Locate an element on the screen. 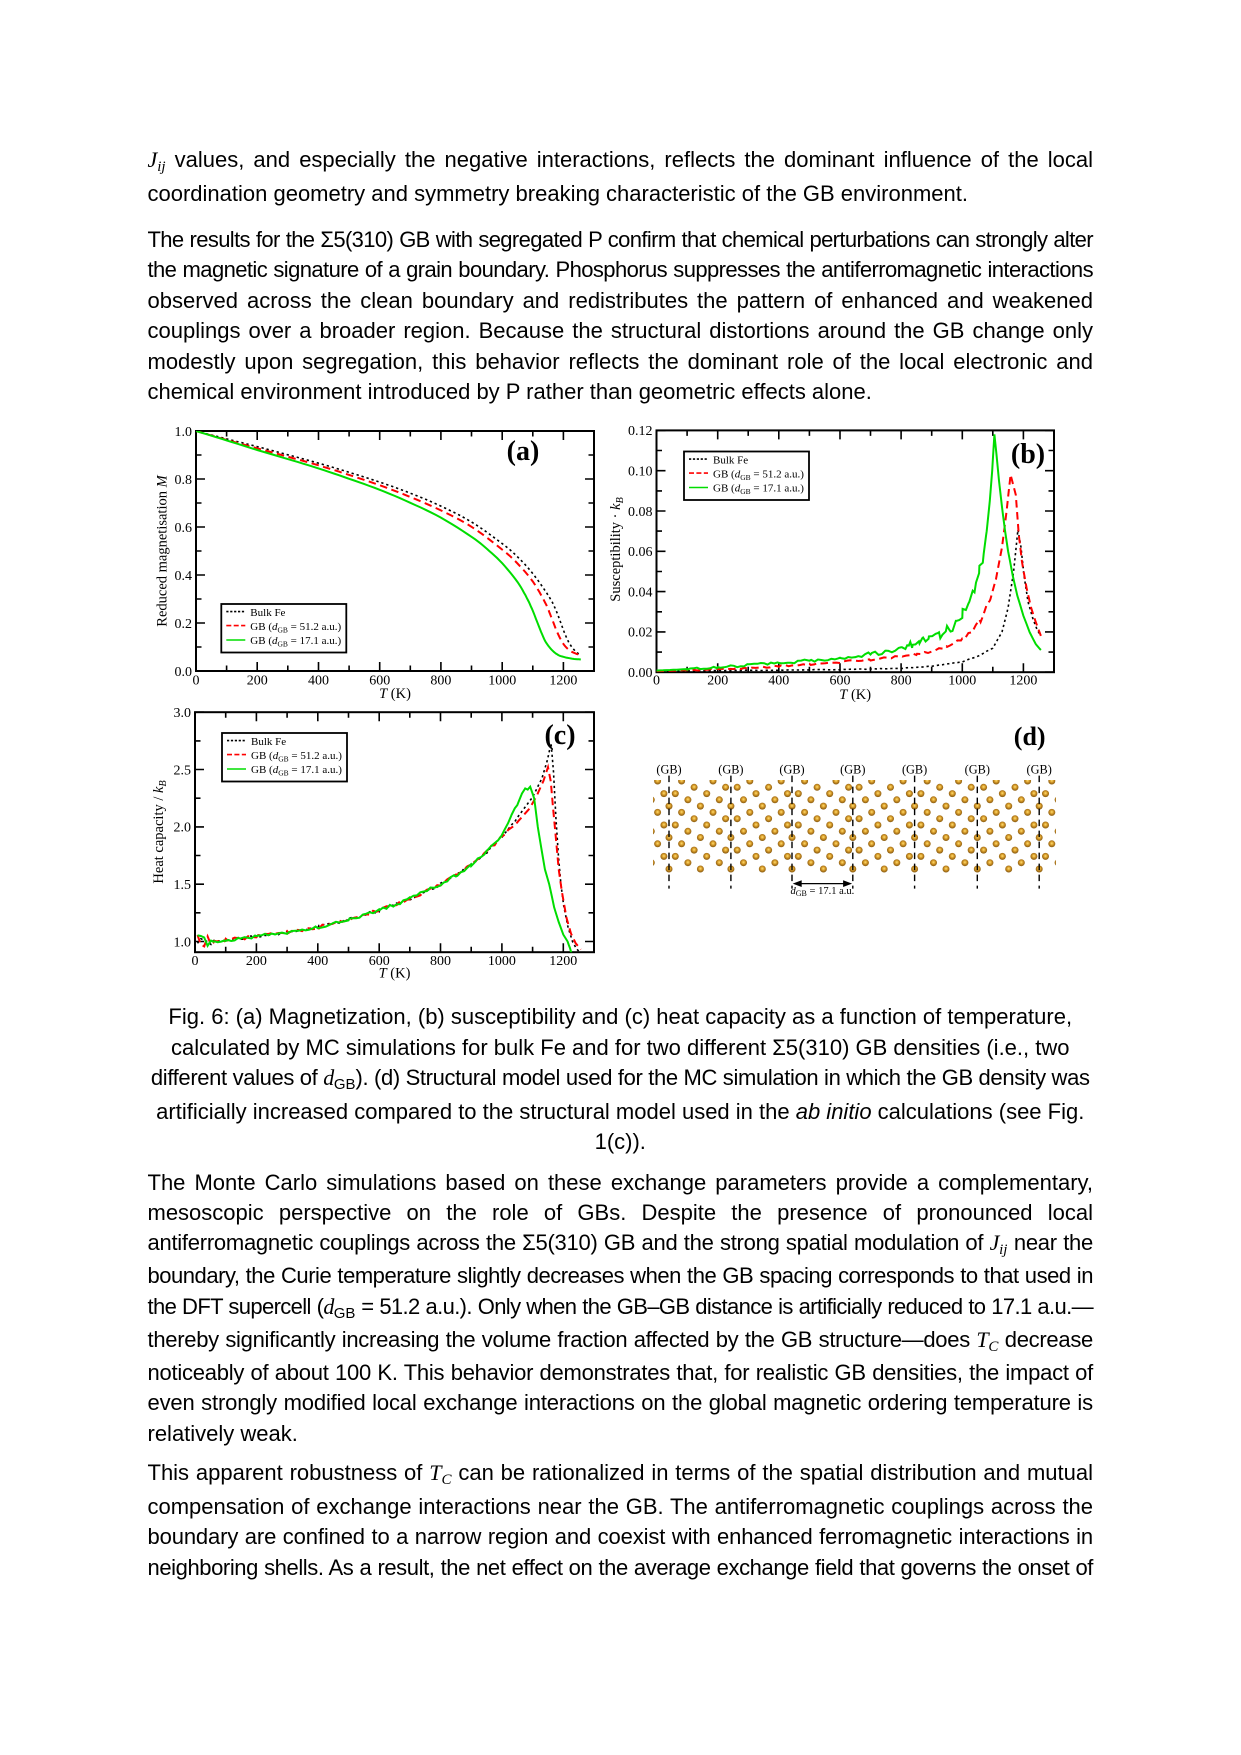  svg-text: 3.0 is located at coordinates (183, 713).